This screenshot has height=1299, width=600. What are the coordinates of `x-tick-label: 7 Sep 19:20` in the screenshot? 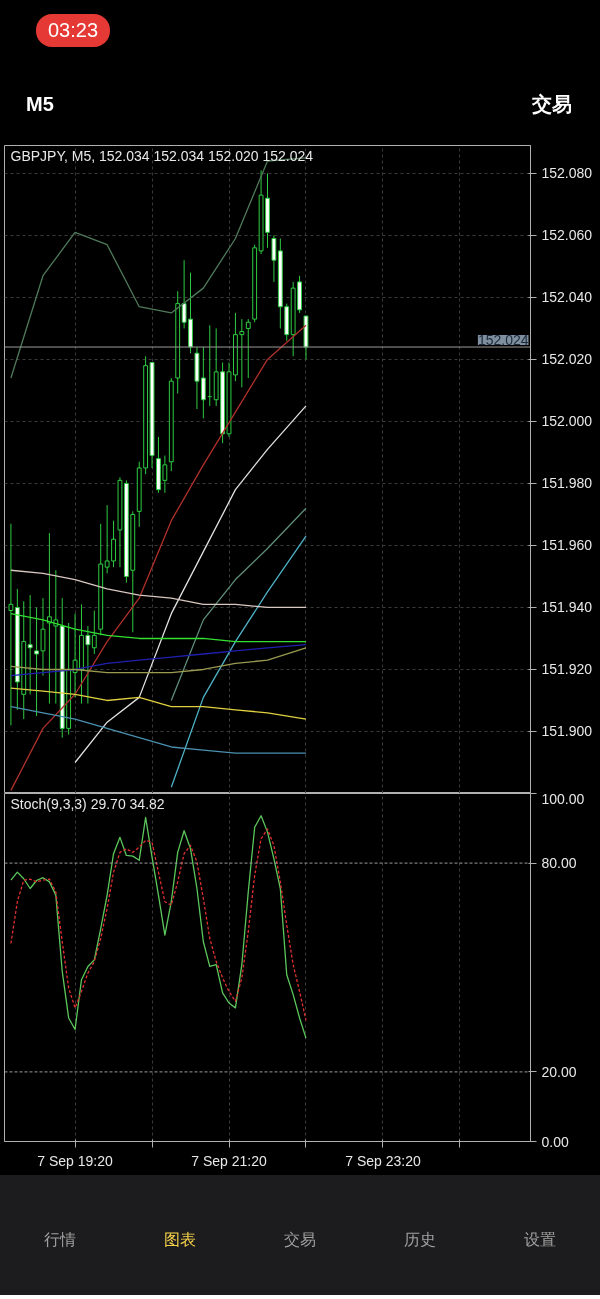 It's located at (75, 1160).